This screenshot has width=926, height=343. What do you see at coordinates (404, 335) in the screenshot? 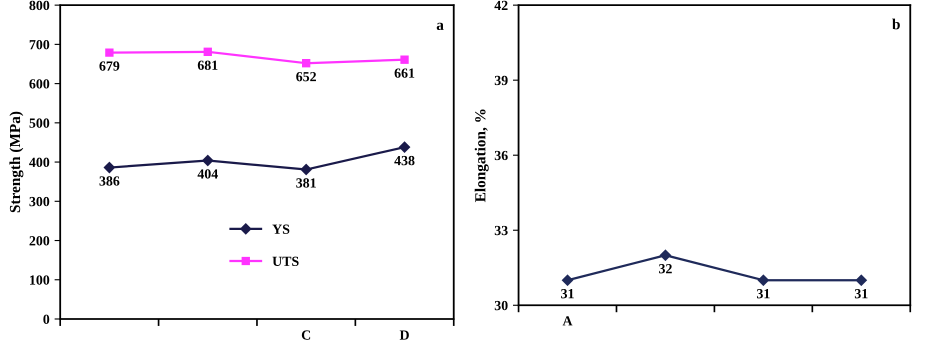
I see `x-tick-label: D` at bounding box center [404, 335].